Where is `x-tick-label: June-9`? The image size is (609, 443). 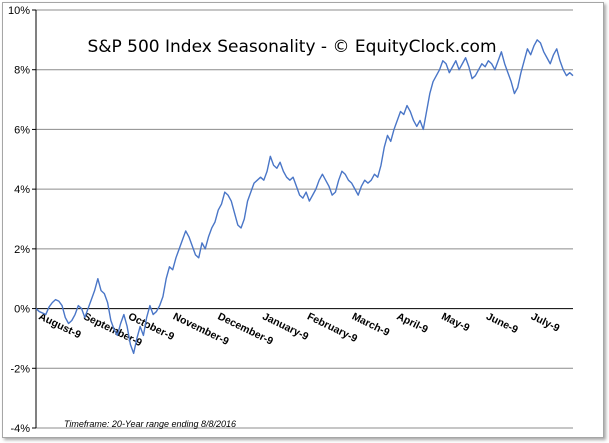 x-tick-label: June-9 is located at coordinates (502, 323).